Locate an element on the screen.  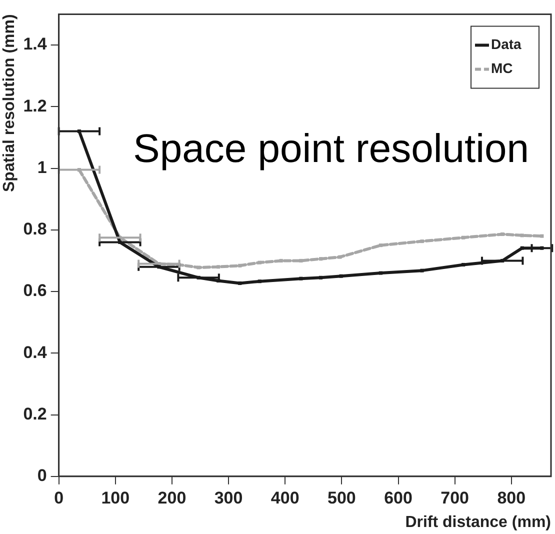
x-tick-label: 600 is located at coordinates (398, 498).